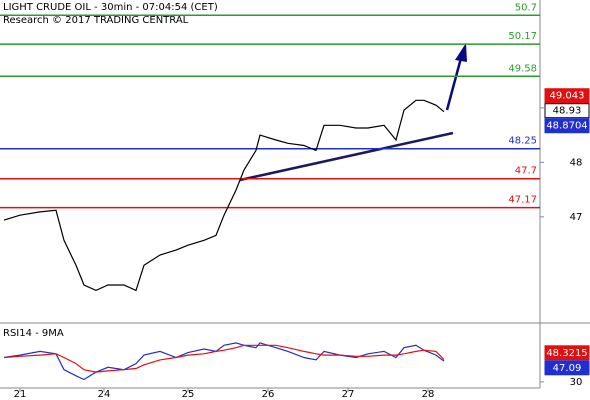  I want to click on trend-line, so click(346, 156).